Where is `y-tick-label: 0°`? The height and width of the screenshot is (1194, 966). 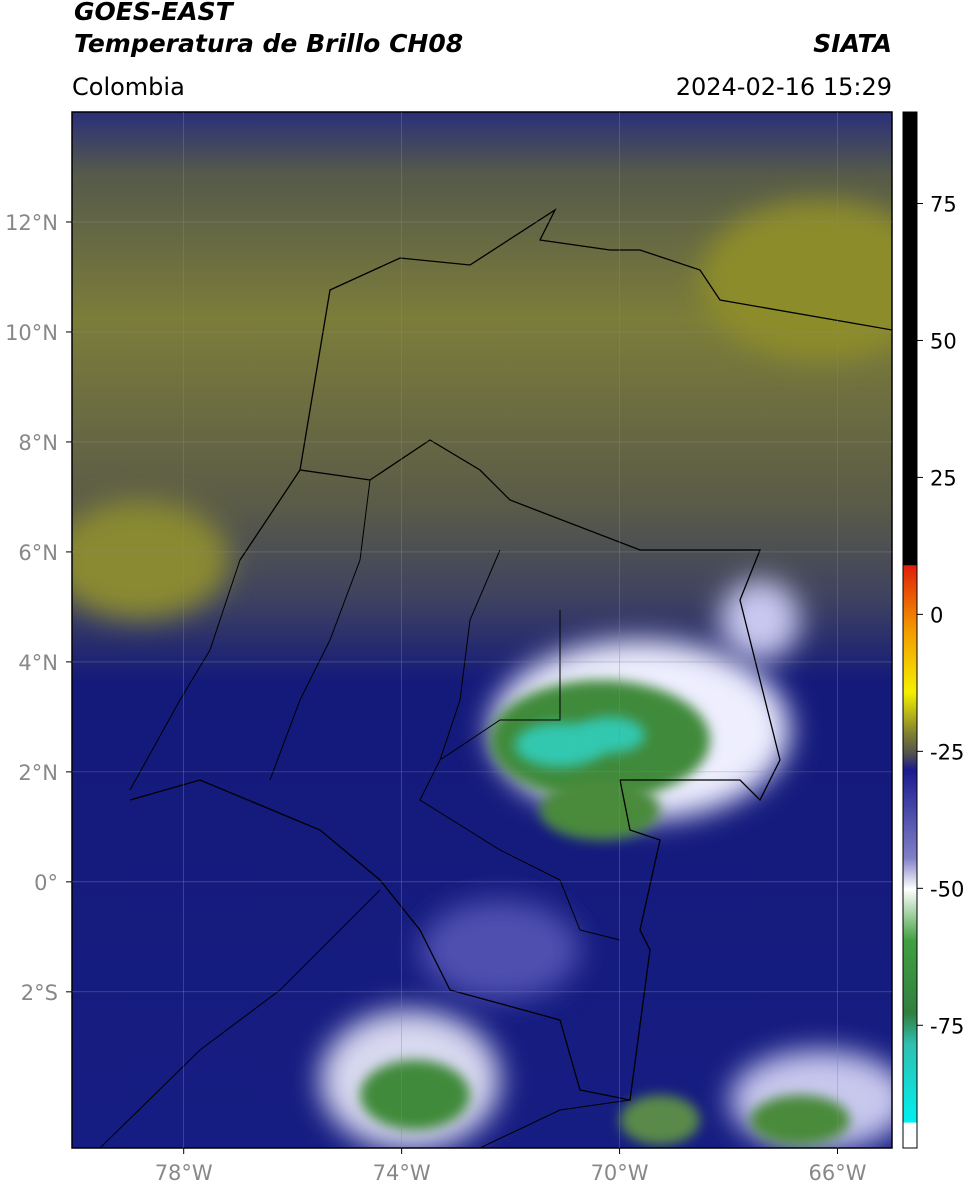 y-tick-label: 0° is located at coordinates (46, 883).